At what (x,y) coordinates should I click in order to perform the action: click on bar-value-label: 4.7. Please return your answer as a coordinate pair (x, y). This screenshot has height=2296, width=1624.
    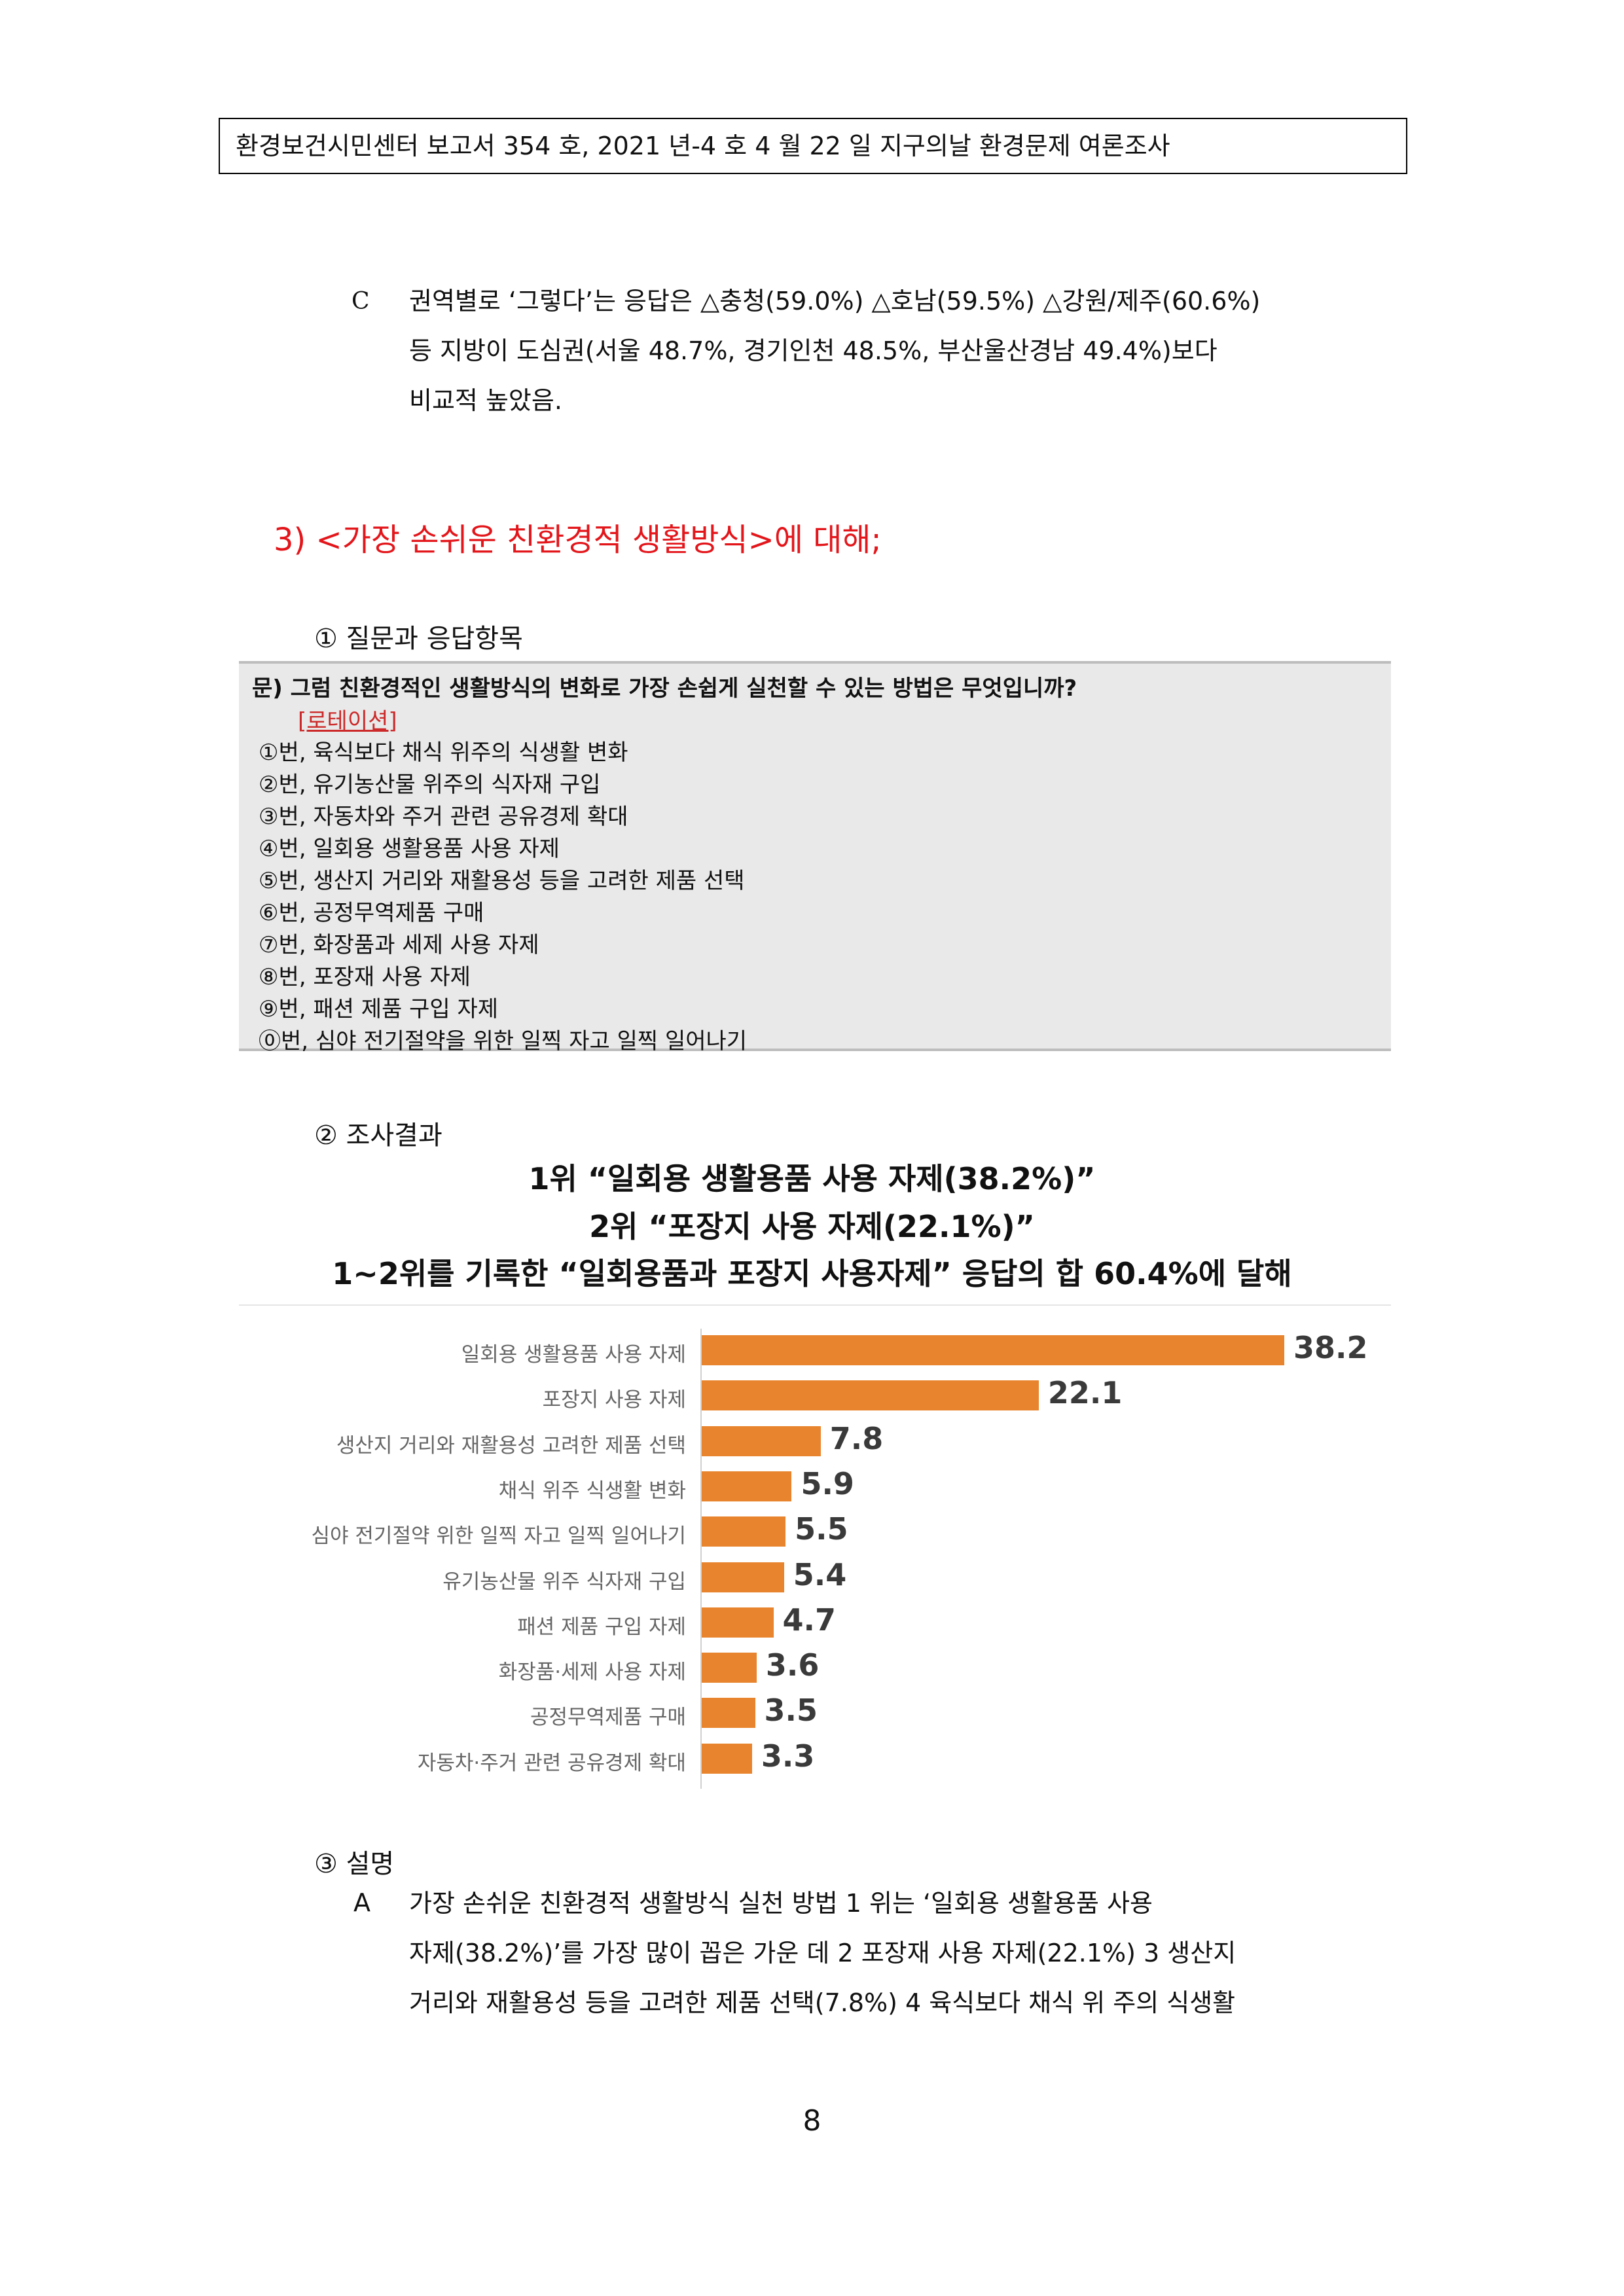
    Looking at the image, I should click on (809, 1620).